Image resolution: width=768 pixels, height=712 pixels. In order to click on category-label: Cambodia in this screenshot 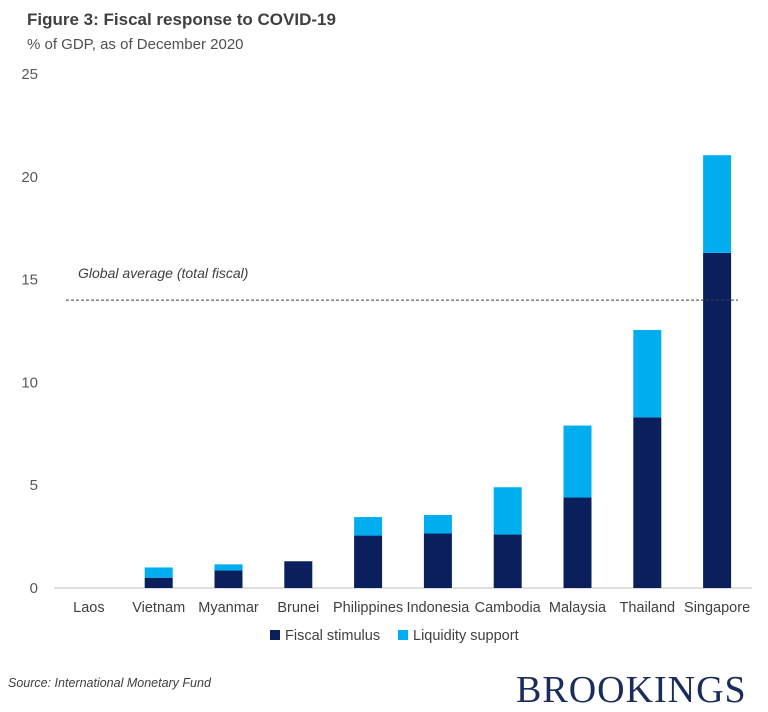, I will do `click(508, 608)`.